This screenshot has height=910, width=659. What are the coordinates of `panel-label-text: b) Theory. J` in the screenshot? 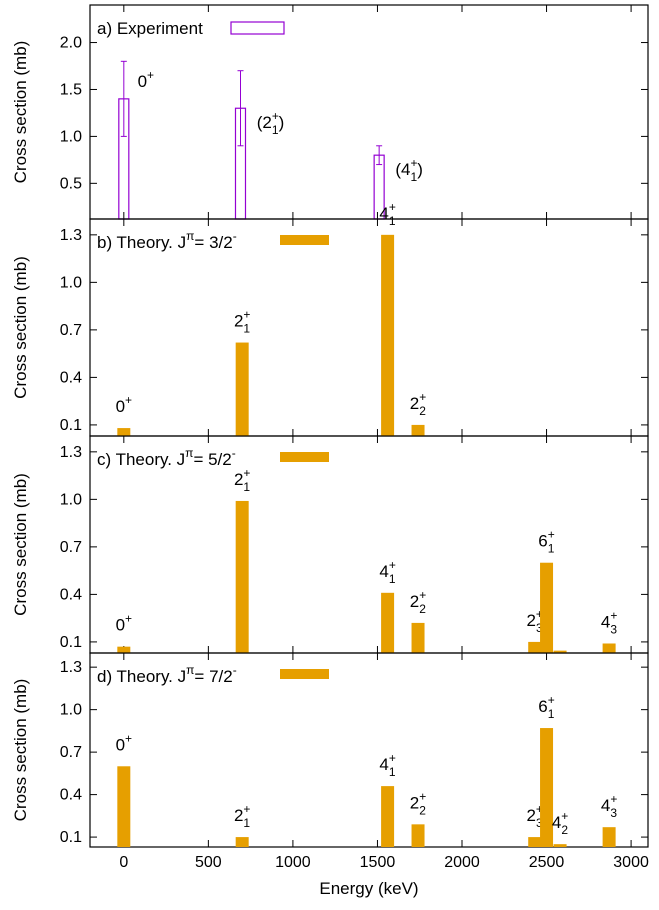 It's located at (141, 242).